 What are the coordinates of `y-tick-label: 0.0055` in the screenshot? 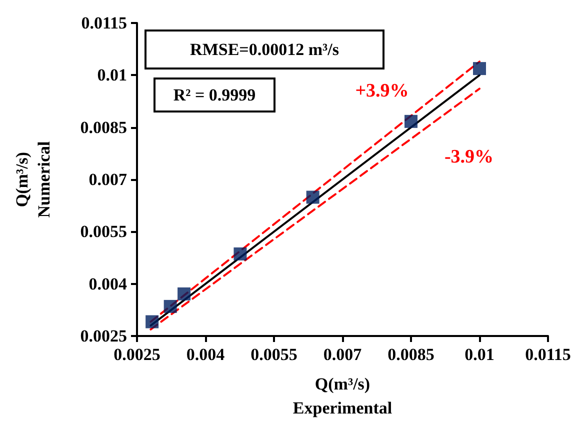 It's located at (103, 232).